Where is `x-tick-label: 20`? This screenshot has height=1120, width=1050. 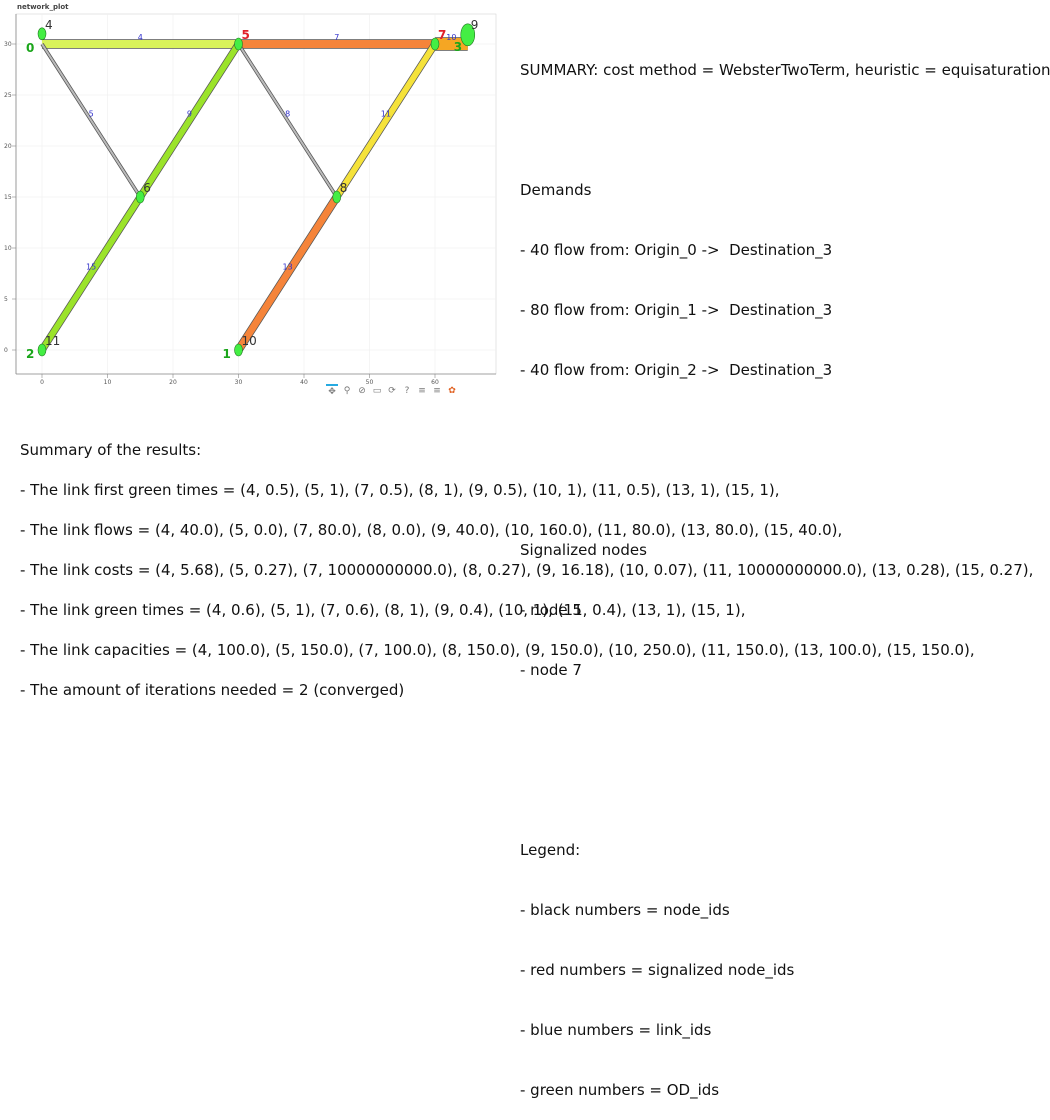 x-tick-label: 20 is located at coordinates (173, 382).